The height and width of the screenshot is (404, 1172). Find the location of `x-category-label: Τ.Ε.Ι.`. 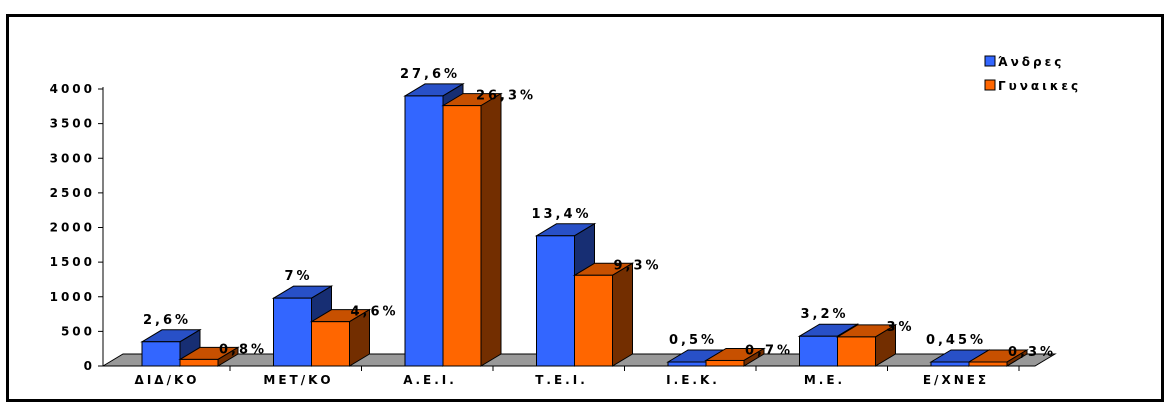

x-category-label: Τ.Ε.Ι. is located at coordinates (561, 380).